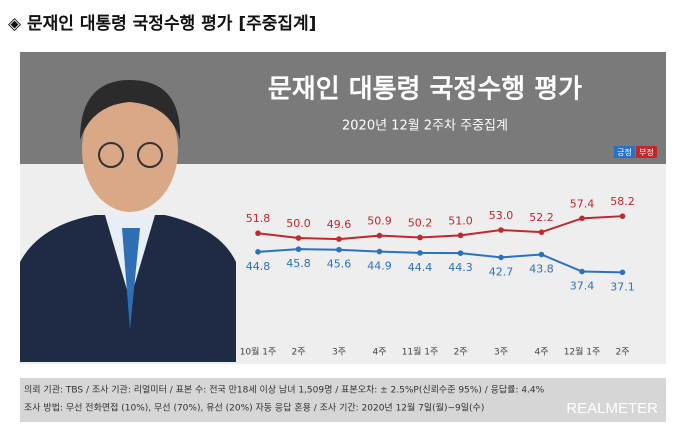  I want to click on value-label: 51.0, so click(460, 220).